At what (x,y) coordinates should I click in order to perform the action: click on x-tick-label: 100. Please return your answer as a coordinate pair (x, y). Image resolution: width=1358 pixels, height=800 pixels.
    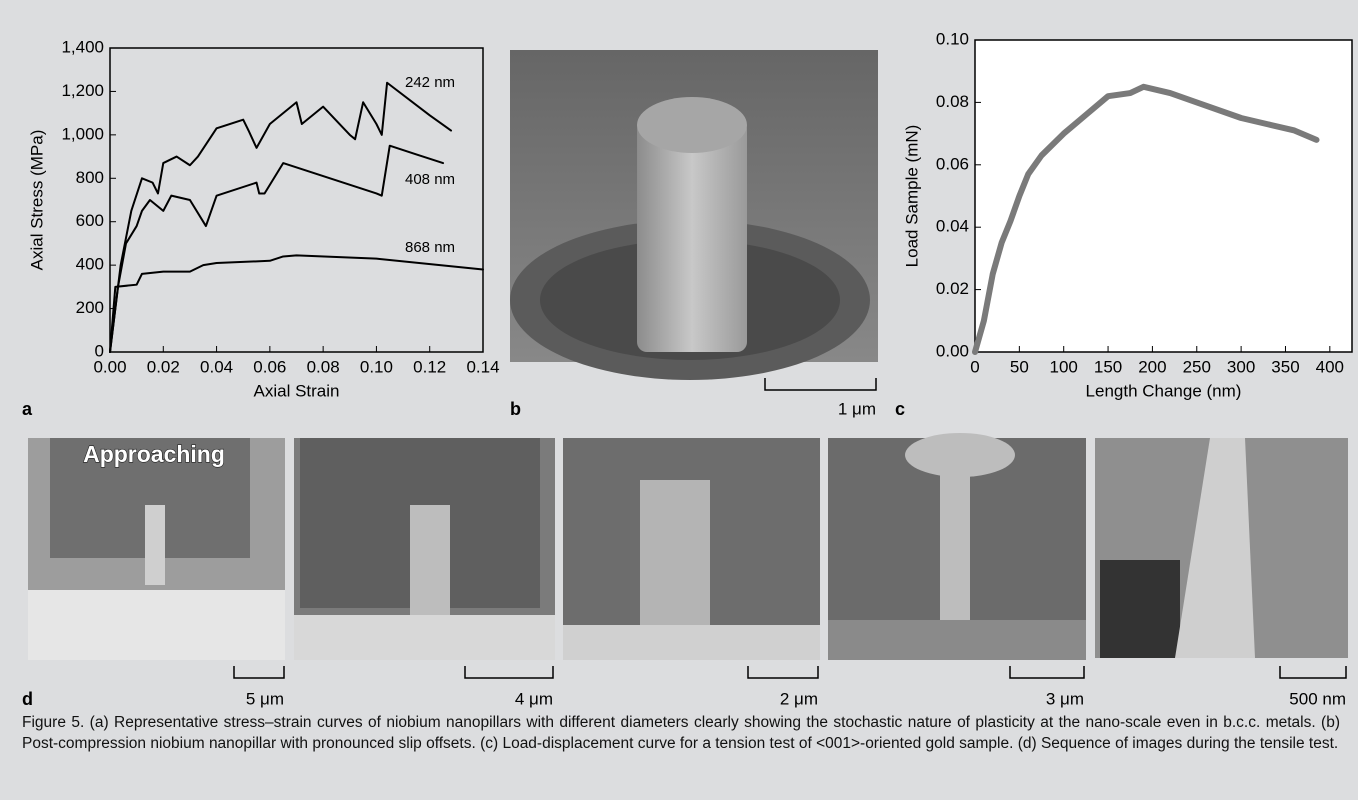
    Looking at the image, I should click on (1064, 366).